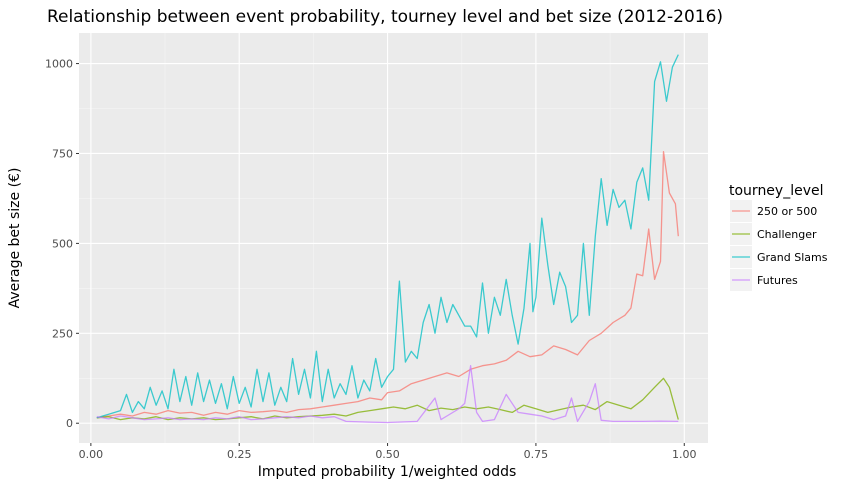  Describe the element at coordinates (387, 472) in the screenshot. I see `x-axis-title: Imputed probability 1/weighted odds` at that location.